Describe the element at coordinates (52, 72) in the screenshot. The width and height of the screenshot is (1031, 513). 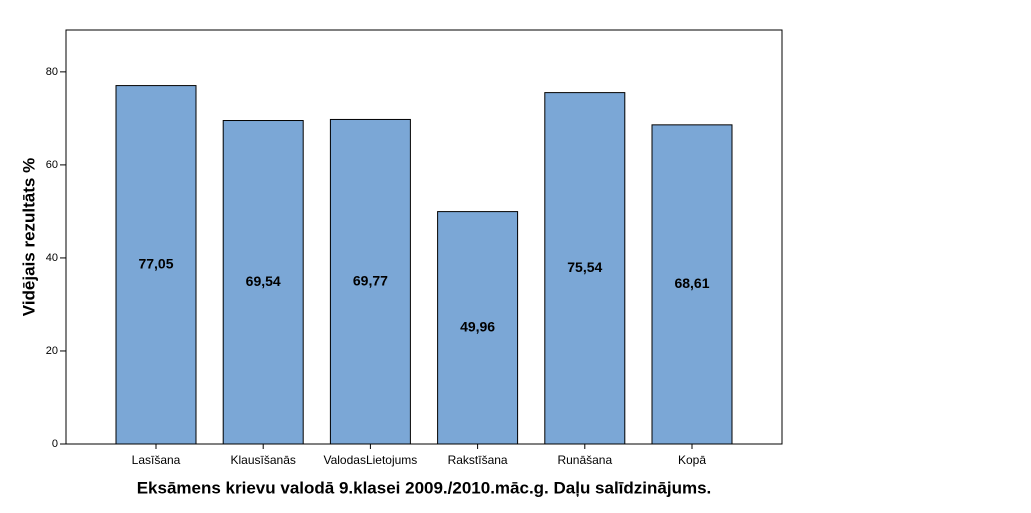
I see `y-tick-label: 80` at that location.